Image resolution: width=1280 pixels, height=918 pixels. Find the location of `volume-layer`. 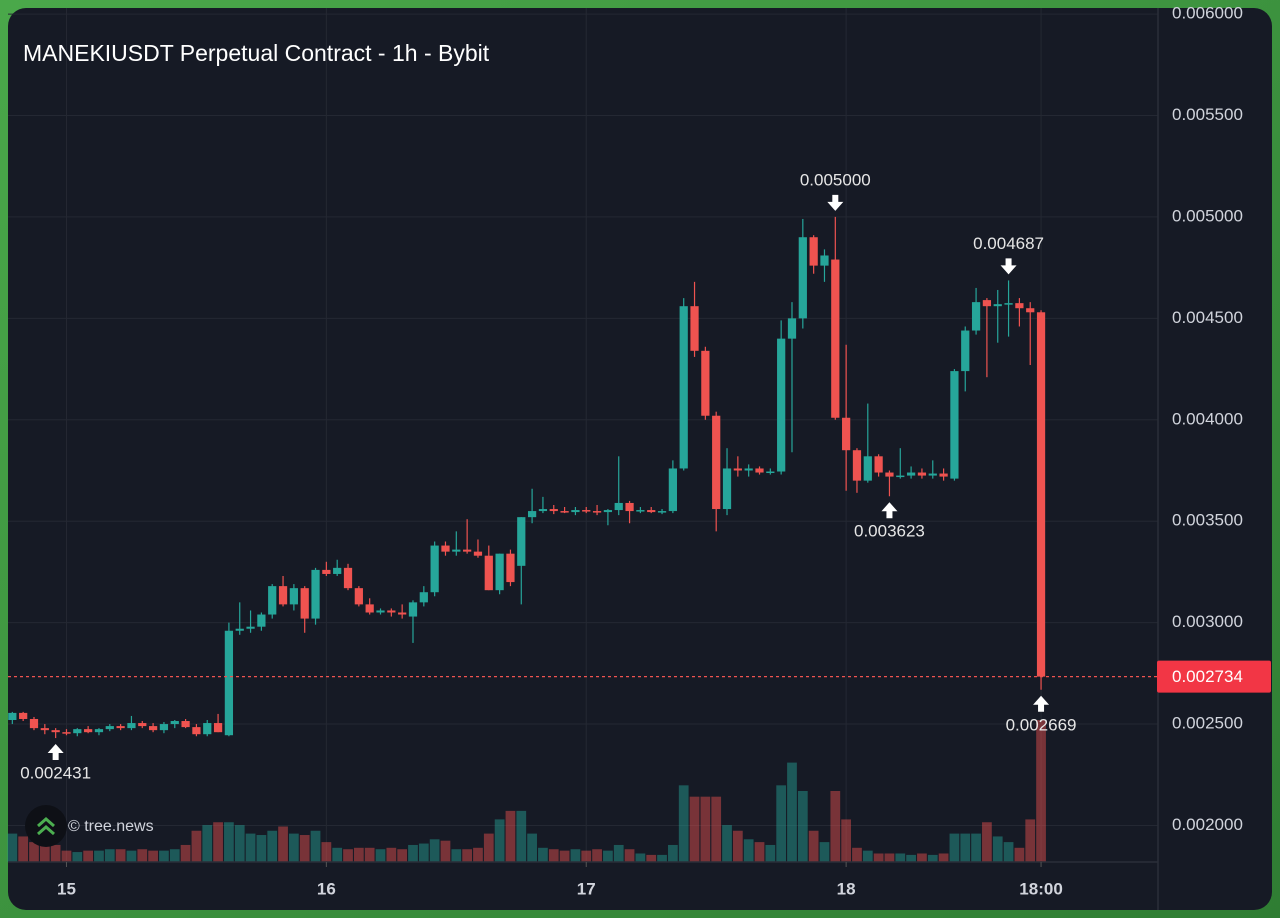

volume-layer is located at coordinates (526, 791).